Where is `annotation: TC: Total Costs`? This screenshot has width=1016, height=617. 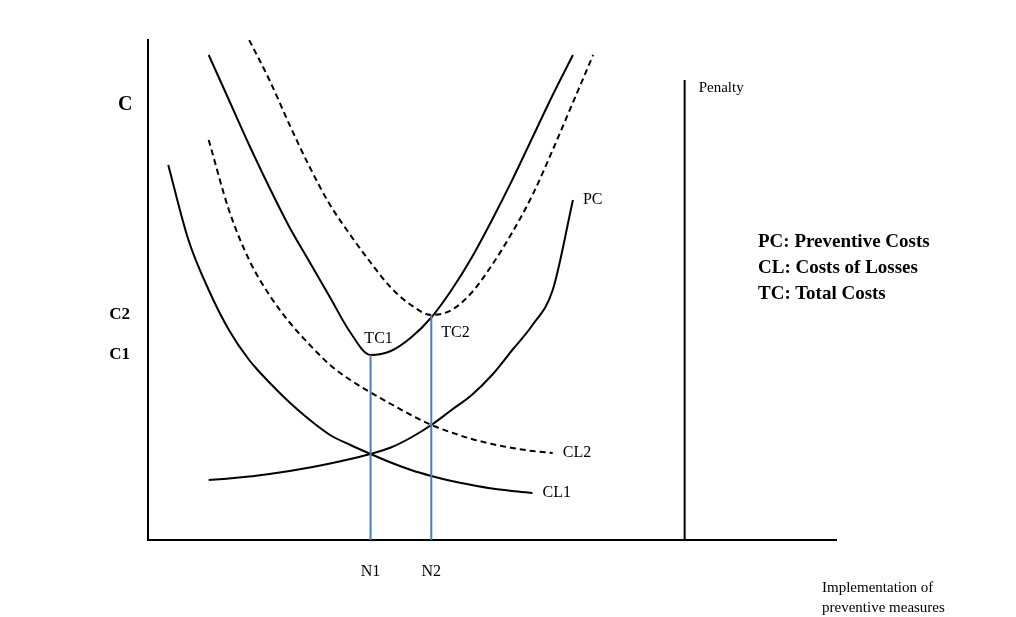 annotation: TC: Total Costs is located at coordinates (822, 292).